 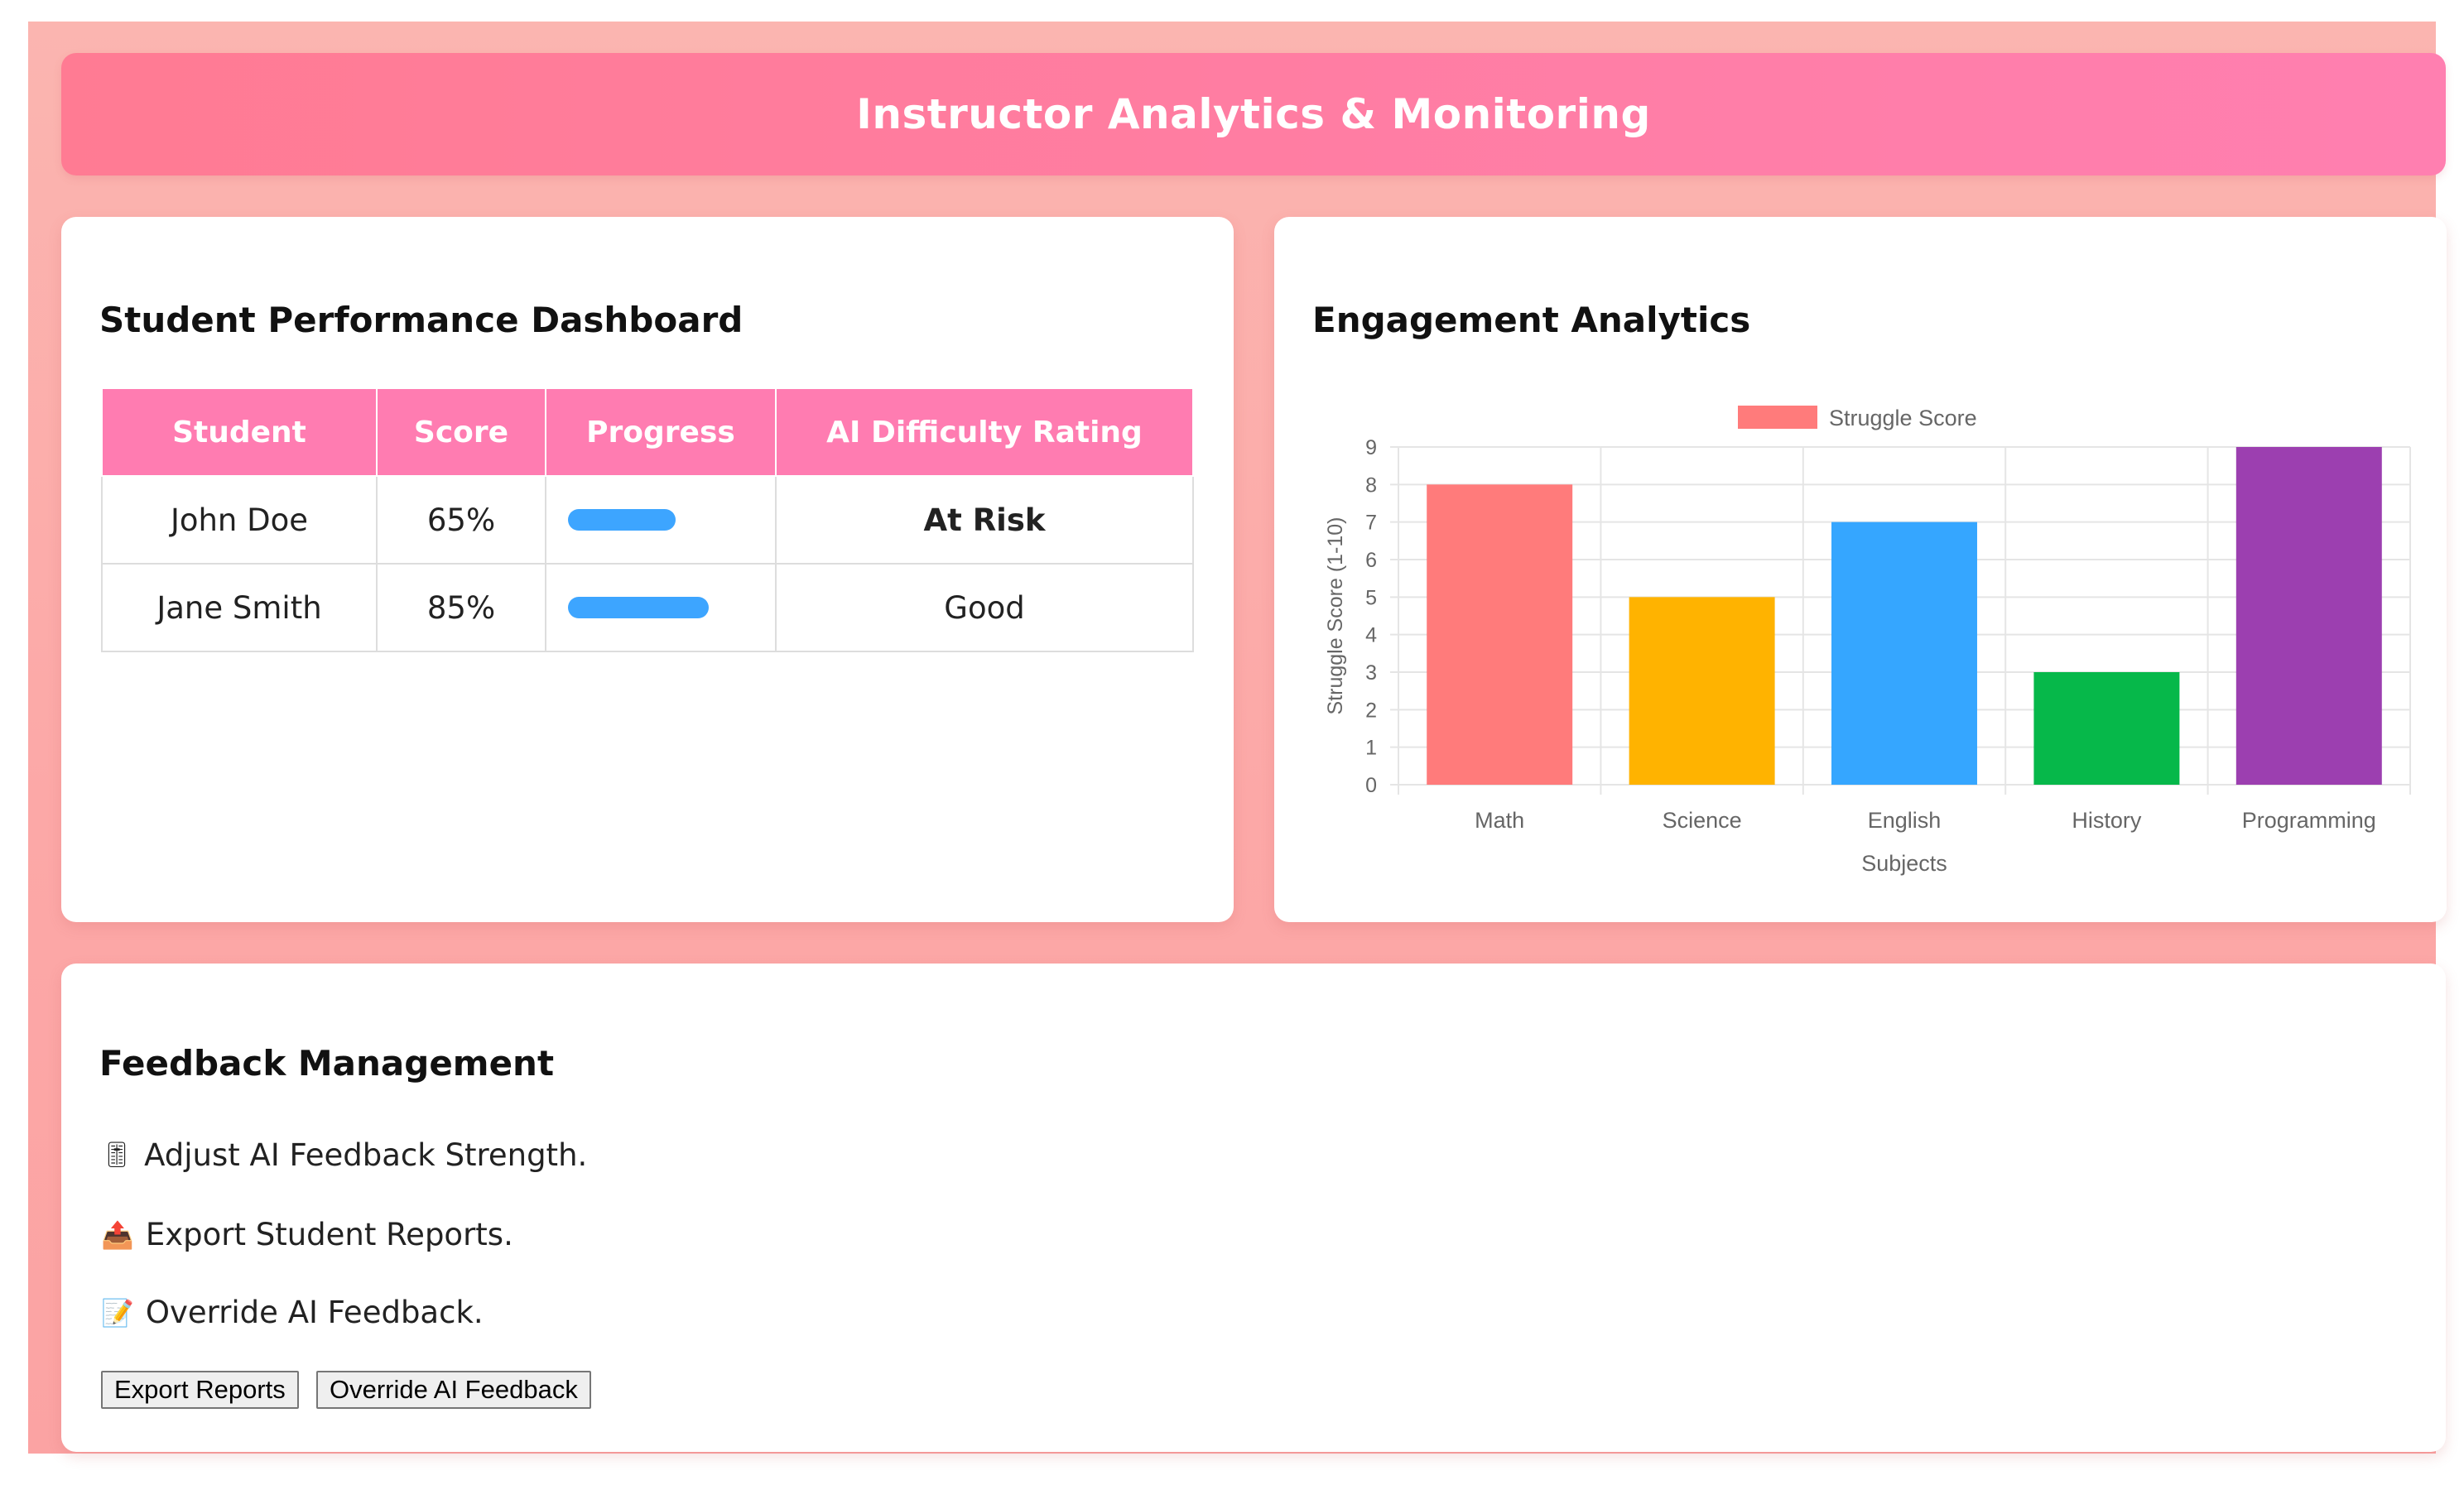 What do you see at coordinates (661, 432) in the screenshot?
I see `column-header-progress: Progress` at bounding box center [661, 432].